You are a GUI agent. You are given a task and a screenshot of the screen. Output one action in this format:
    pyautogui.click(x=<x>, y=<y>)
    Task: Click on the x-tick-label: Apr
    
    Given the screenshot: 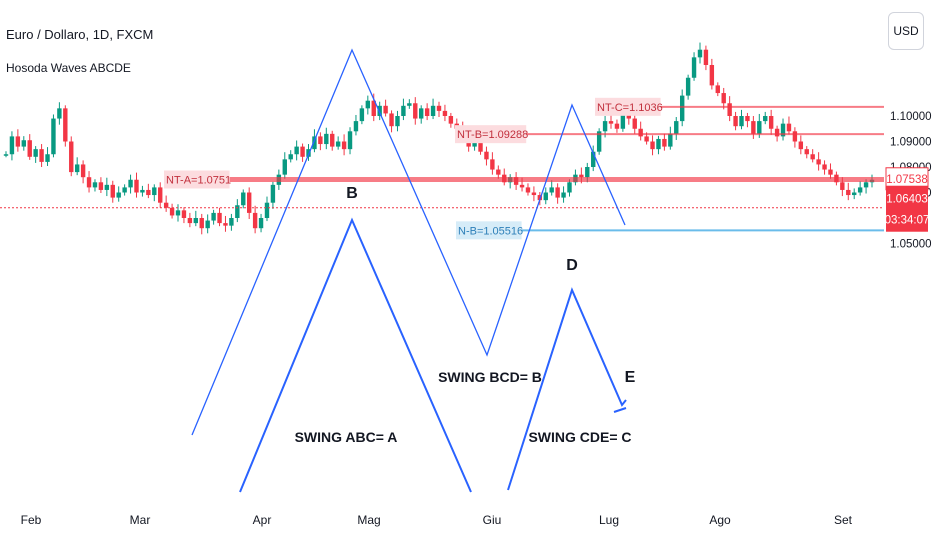 What is the action you would take?
    pyautogui.click(x=262, y=520)
    